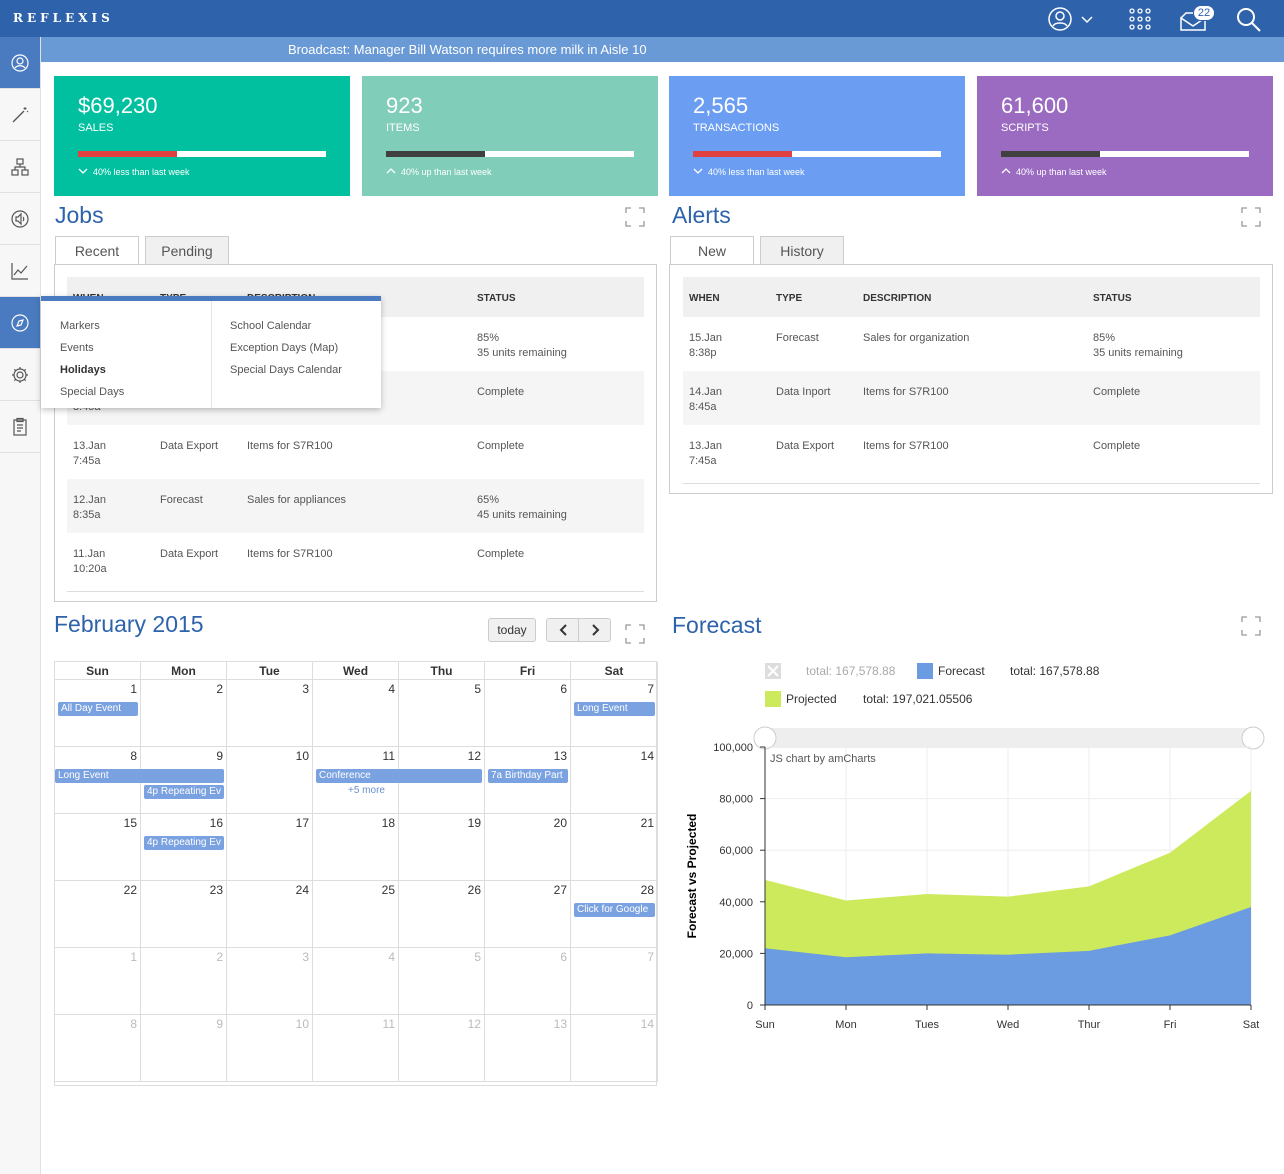 Image resolution: width=1284 pixels, height=1174 pixels. Describe the element at coordinates (270, 914) in the screenshot. I see `day-cell: 24` at that location.